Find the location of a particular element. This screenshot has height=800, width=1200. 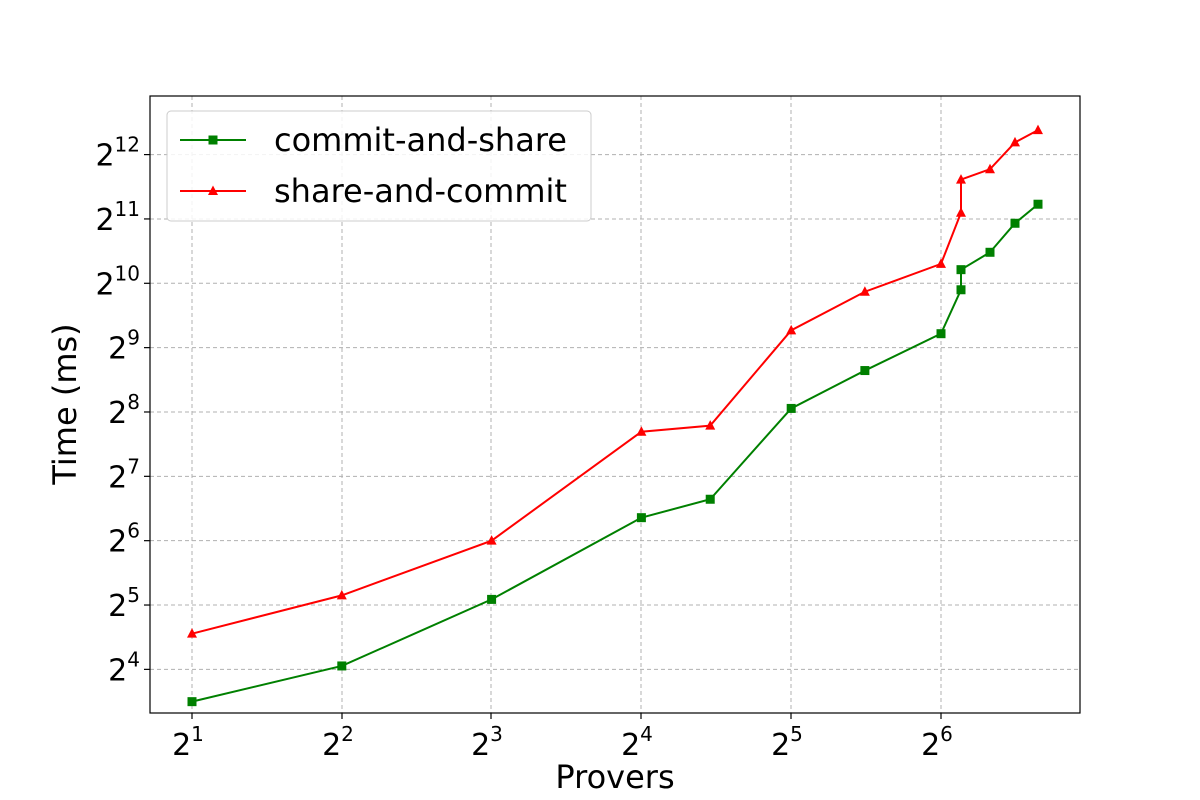

y-tick-label: 210 is located at coordinates (117, 281).